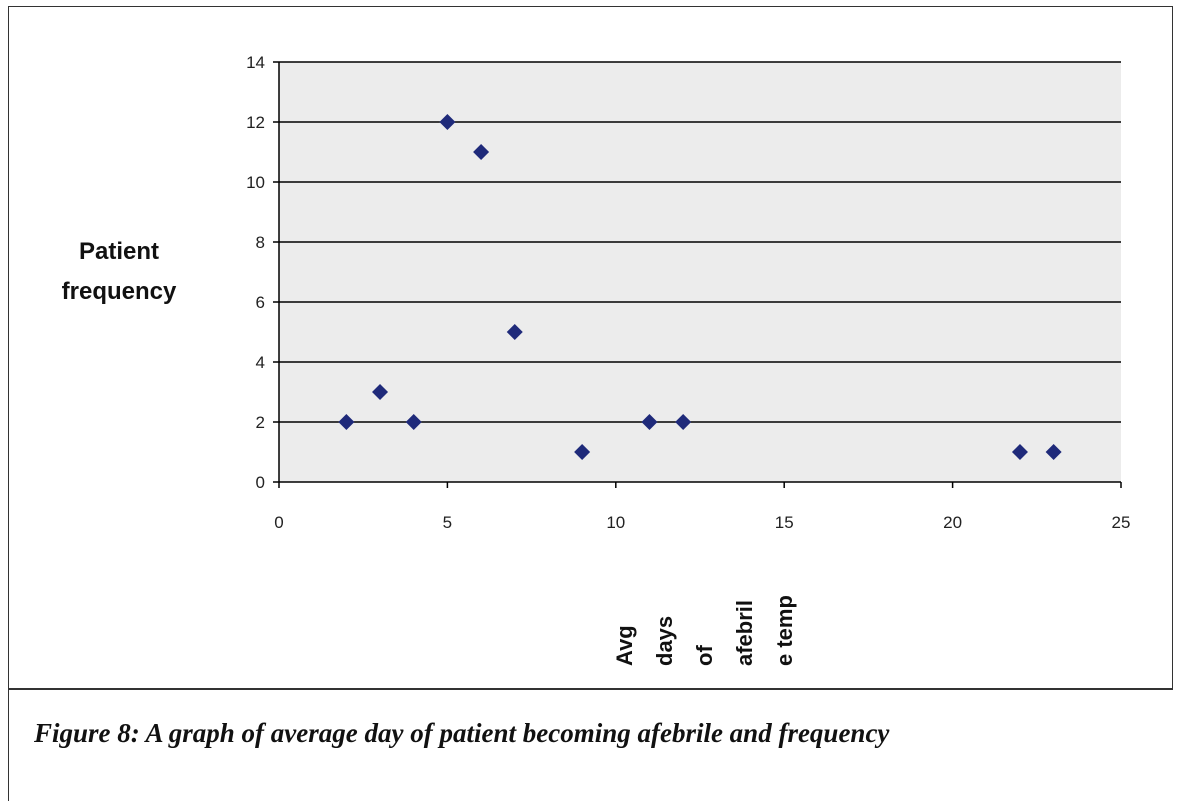 This screenshot has width=1177, height=801. What do you see at coordinates (255, 272) in the screenshot?
I see `y-tick-labels: 0 2 4 6 8 10 12 14` at bounding box center [255, 272].